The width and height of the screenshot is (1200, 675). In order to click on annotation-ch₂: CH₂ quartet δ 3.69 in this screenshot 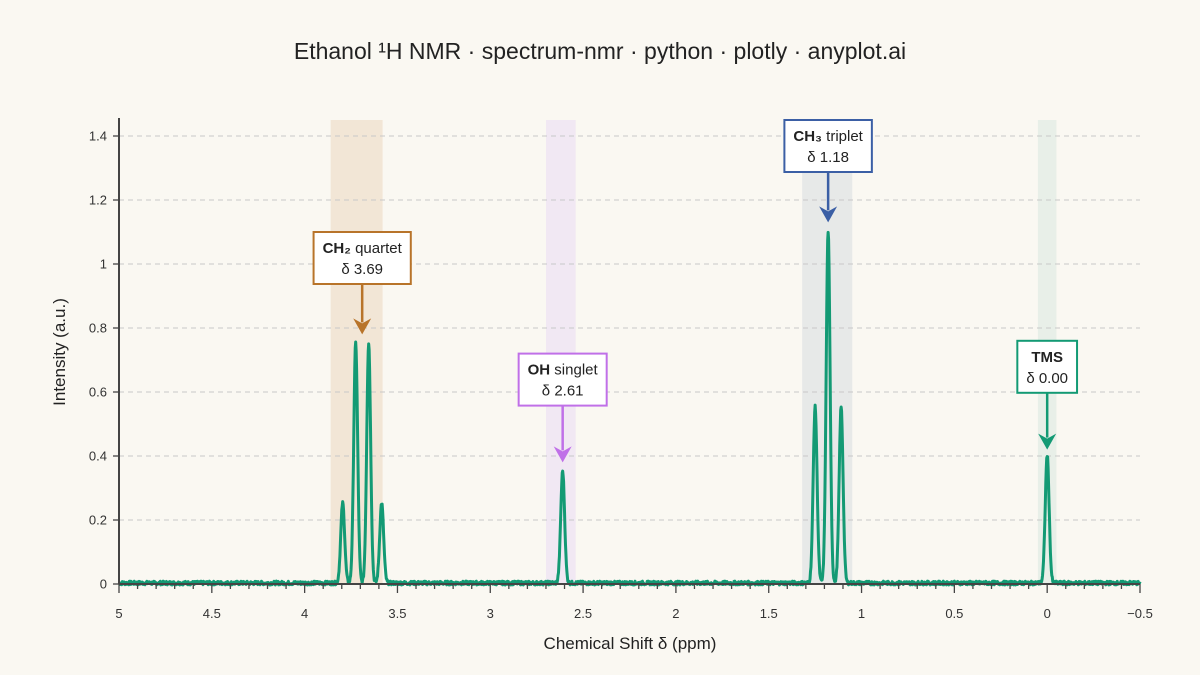, I will do `click(362, 283)`.